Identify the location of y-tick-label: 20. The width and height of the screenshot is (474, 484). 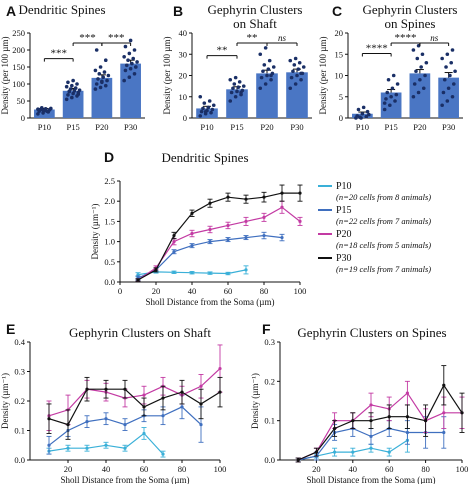
(183, 76).